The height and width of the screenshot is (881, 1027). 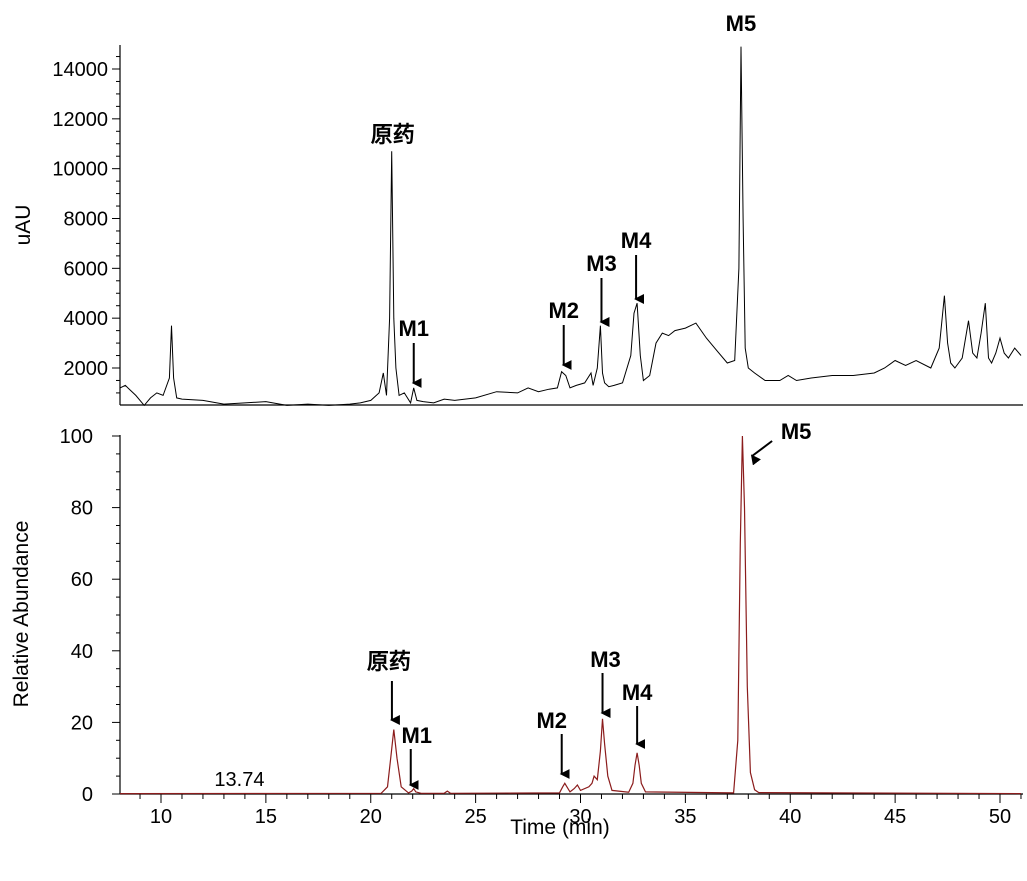 What do you see at coordinates (580, 817) in the screenshot?
I see `ms-x-tick-label: 30` at bounding box center [580, 817].